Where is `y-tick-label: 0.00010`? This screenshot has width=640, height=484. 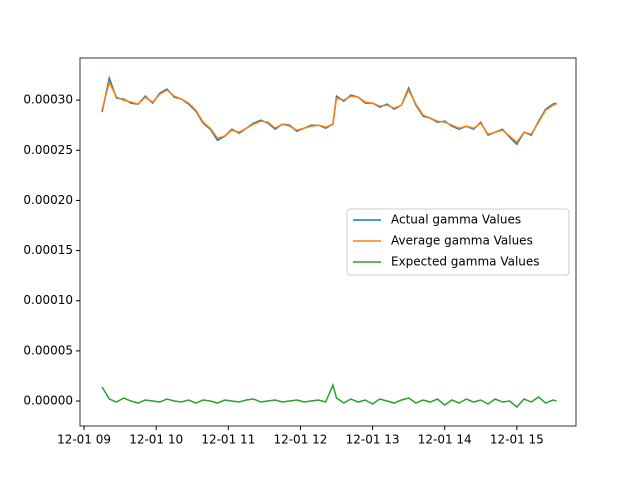
y-tick-label: 0.00010 is located at coordinates (48, 300).